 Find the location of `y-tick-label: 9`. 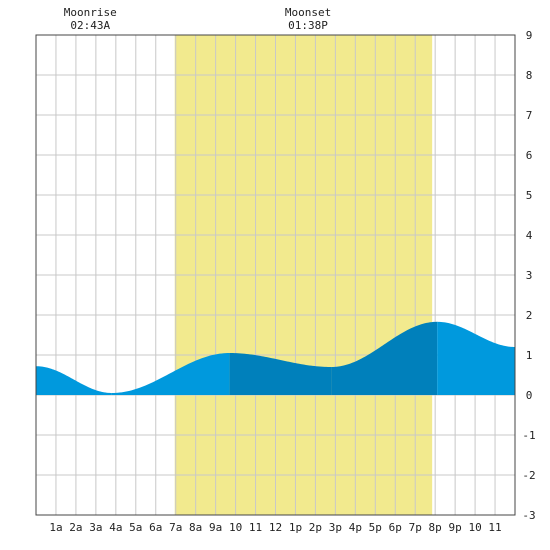

y-tick-label: 9 is located at coordinates (529, 35).